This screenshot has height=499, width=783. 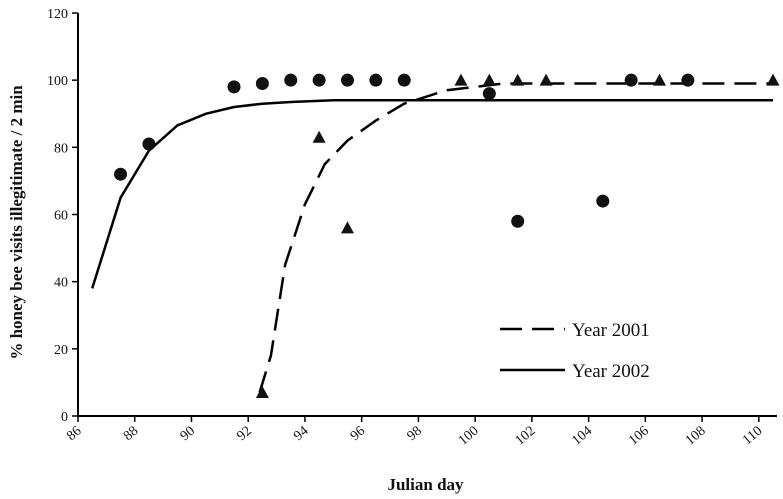 I want to click on y-tick-label: 0, so click(x=64, y=417).